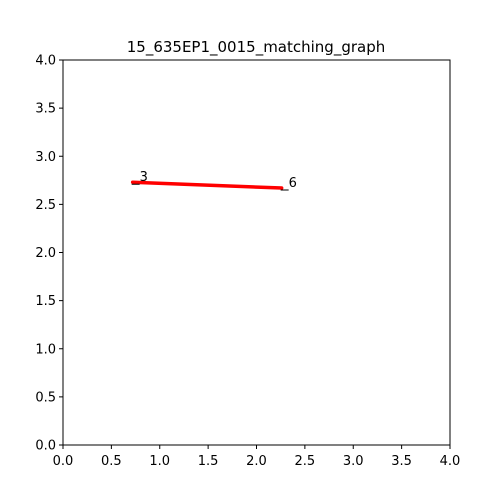  I want to click on x-tick-label: 3.0, so click(353, 461).